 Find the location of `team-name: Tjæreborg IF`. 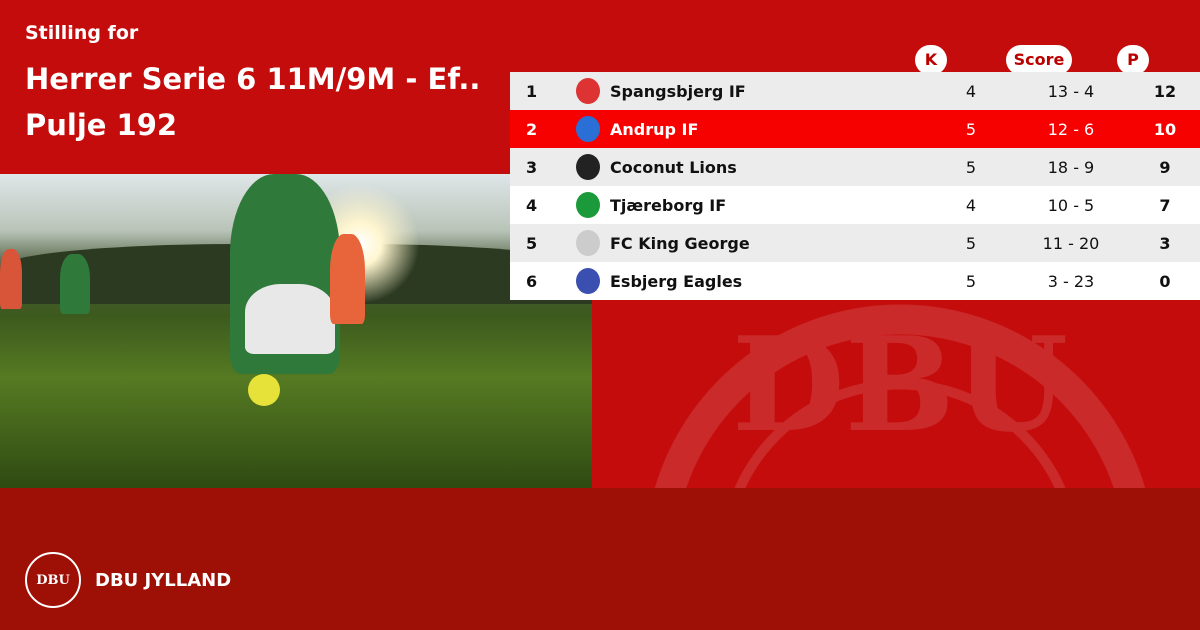

team-name: Tjæreborg IF is located at coordinates (668, 205).